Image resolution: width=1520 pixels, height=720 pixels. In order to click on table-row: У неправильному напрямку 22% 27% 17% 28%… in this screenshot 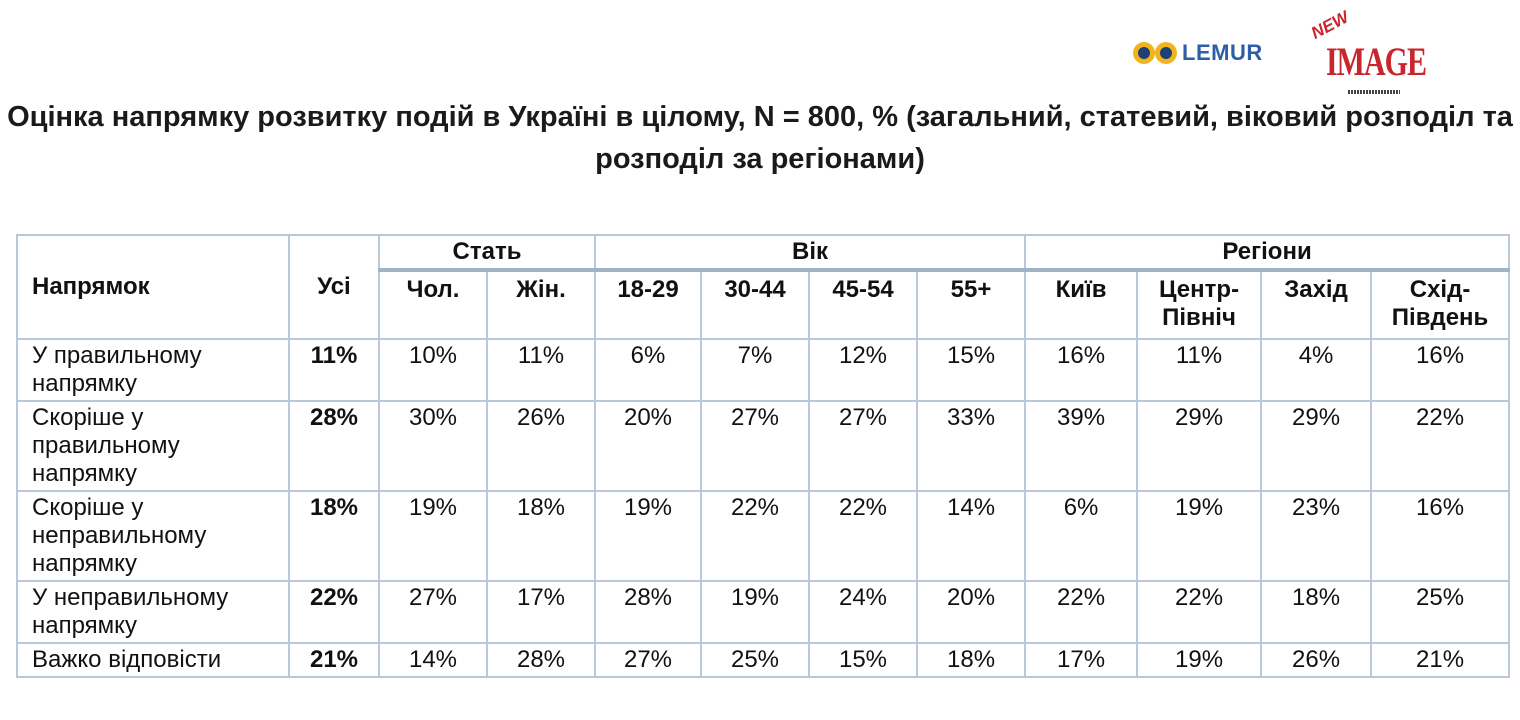, I will do `click(763, 612)`.